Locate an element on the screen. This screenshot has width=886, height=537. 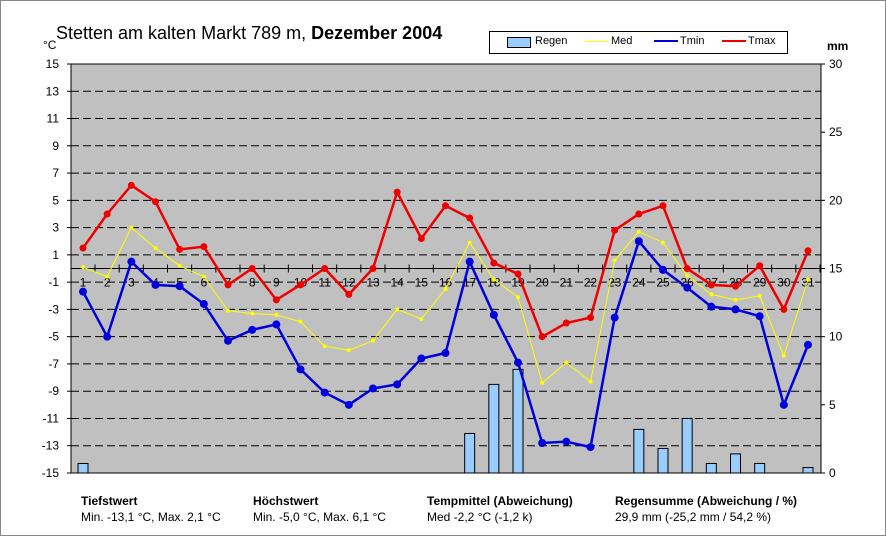
footer-regensumme-label: Regensumme (Abweichung / %) is located at coordinates (706, 501).